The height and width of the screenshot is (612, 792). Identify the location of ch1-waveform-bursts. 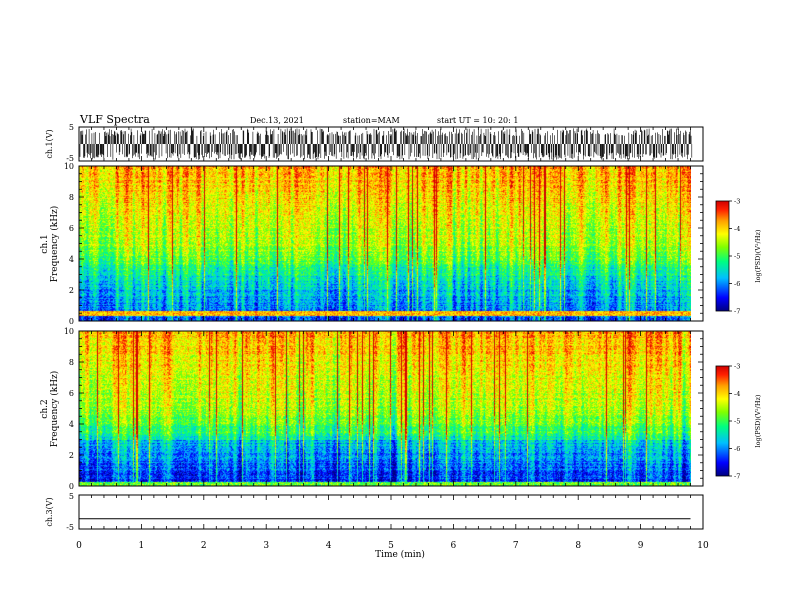
(386, 144).